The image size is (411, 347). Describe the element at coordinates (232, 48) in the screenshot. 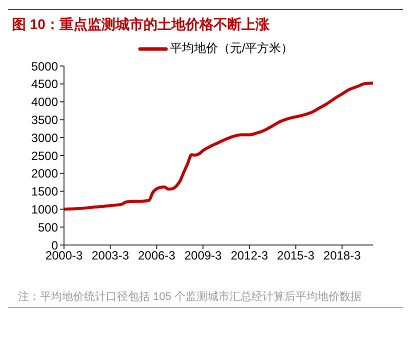

I see `legend-label: 平均地价（元/平方米）` at that location.